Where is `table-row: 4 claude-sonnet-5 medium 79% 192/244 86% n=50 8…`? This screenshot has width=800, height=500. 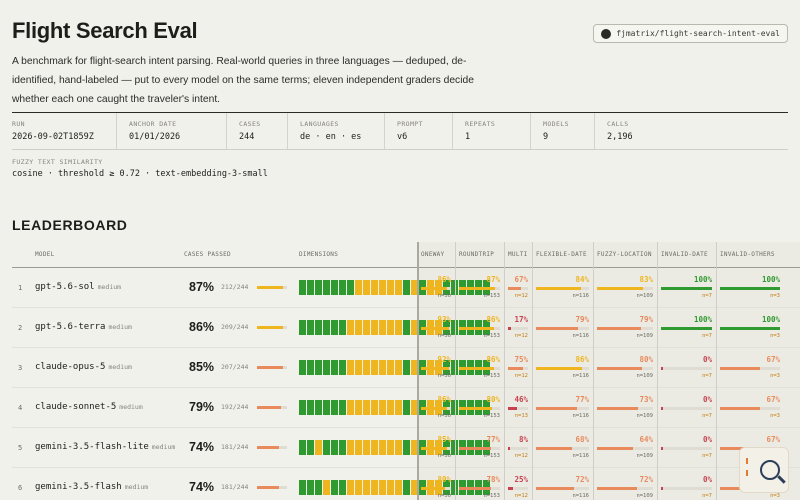 table-row: 4 claude-sonnet-5 medium 79% 192/244 86% n=50 8… is located at coordinates (406, 408).